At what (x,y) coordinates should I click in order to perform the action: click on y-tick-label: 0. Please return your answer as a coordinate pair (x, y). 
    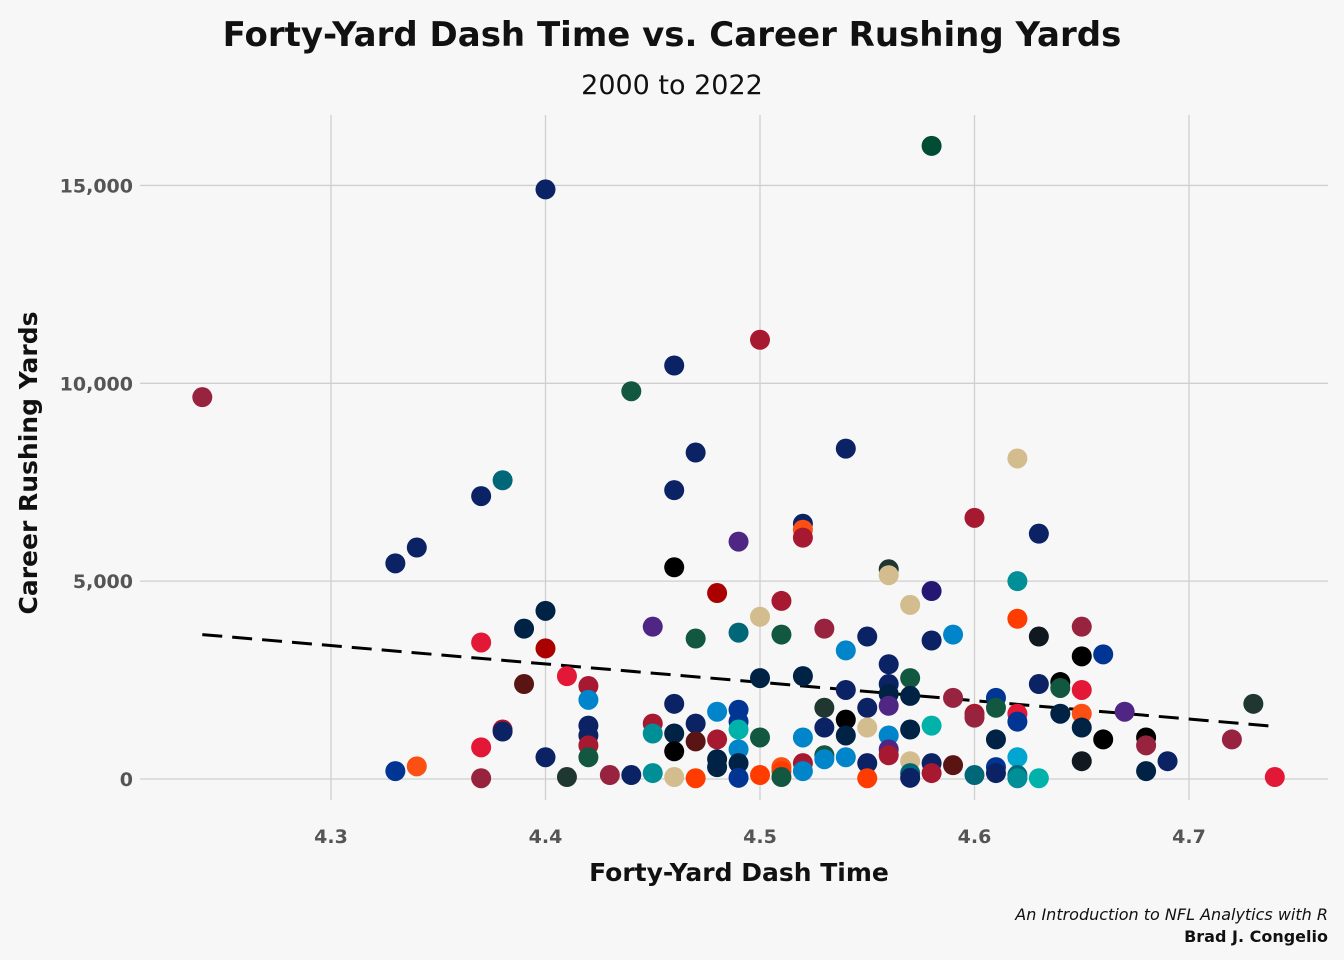
    Looking at the image, I should click on (126, 780).